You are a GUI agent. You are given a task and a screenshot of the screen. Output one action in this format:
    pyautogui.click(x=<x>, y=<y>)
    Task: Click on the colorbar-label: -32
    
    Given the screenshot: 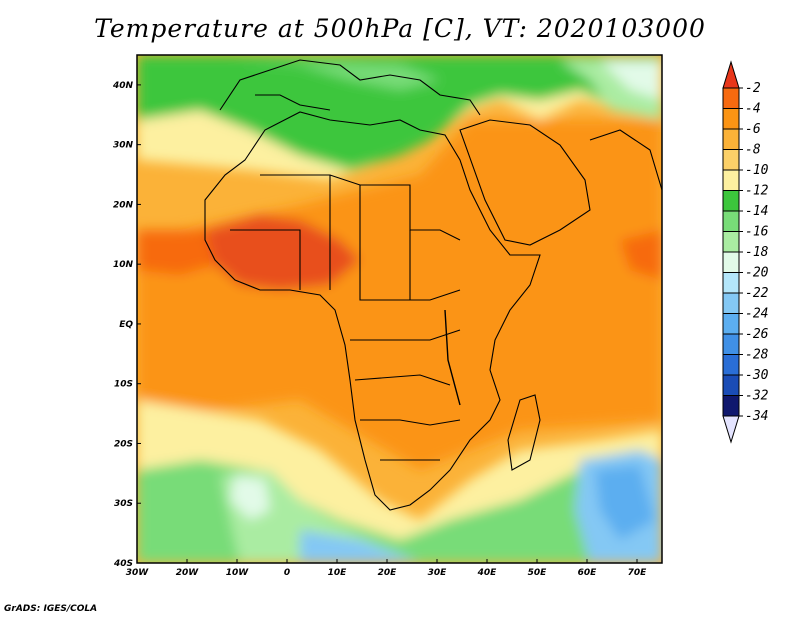 What is the action you would take?
    pyautogui.click(x=757, y=396)
    